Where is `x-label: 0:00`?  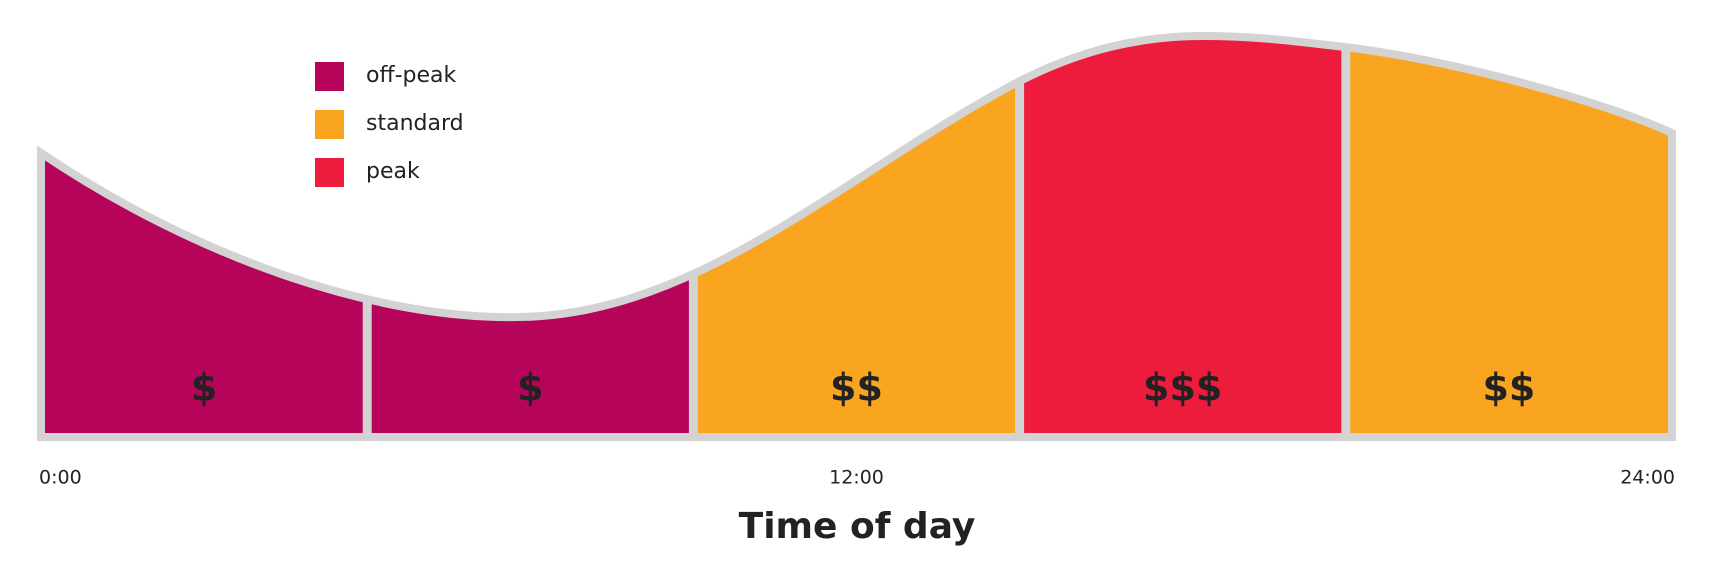 x-label: 0:00 is located at coordinates (60, 478).